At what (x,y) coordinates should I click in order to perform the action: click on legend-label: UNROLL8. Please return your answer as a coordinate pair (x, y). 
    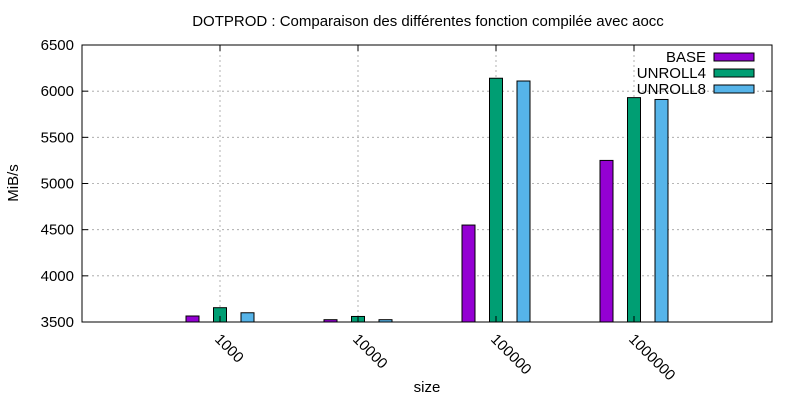
    Looking at the image, I should click on (671, 89).